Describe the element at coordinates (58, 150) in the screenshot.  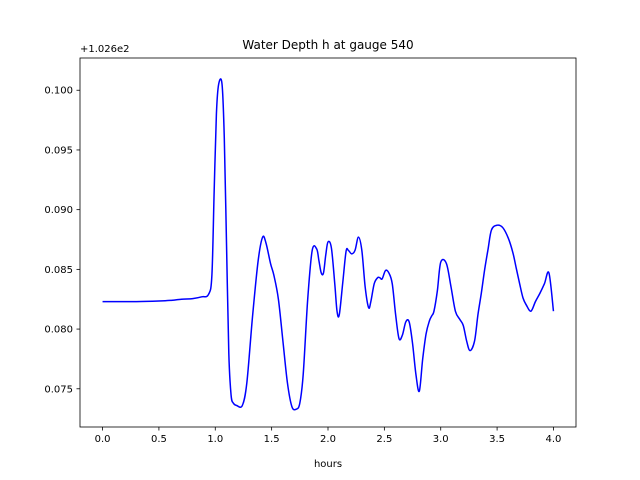
I see `y-tick-label: 0.095` at that location.